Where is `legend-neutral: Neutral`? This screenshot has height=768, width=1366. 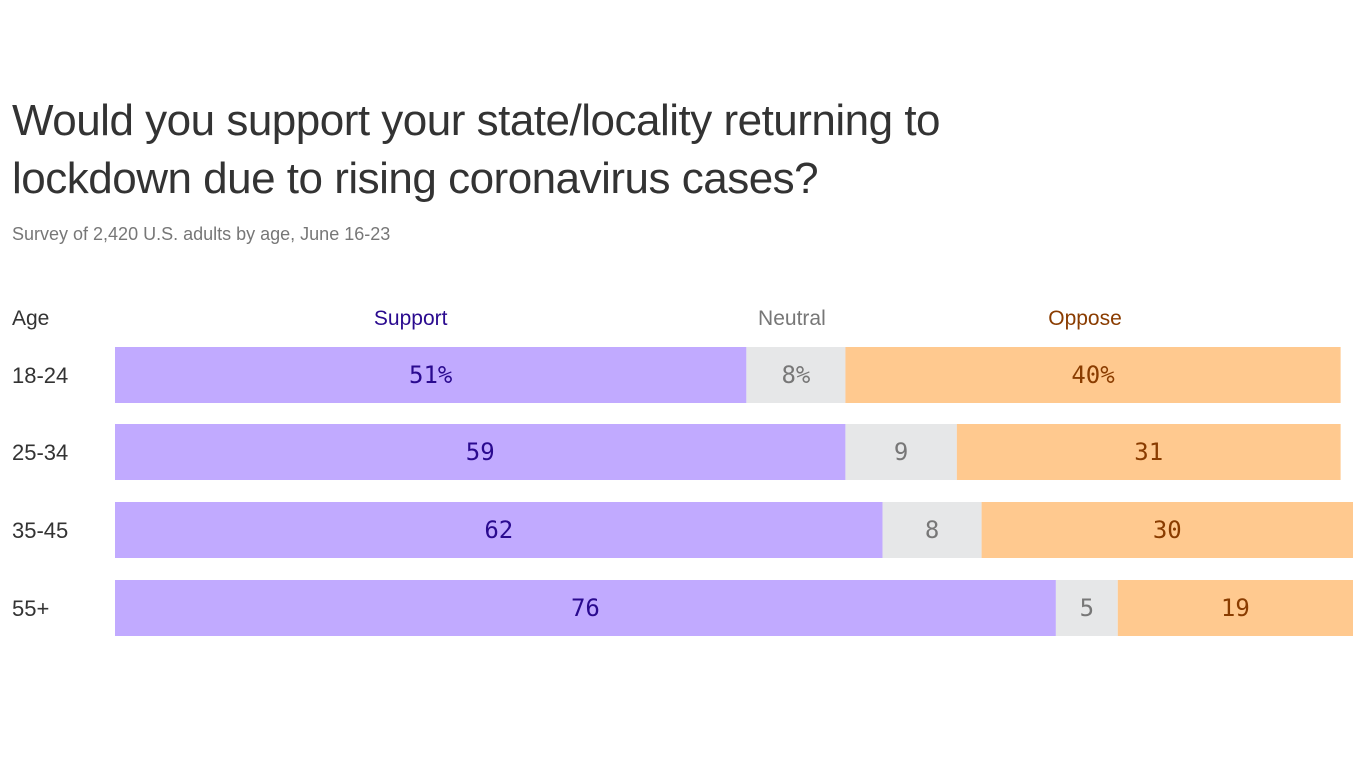 legend-neutral: Neutral is located at coordinates (792, 318).